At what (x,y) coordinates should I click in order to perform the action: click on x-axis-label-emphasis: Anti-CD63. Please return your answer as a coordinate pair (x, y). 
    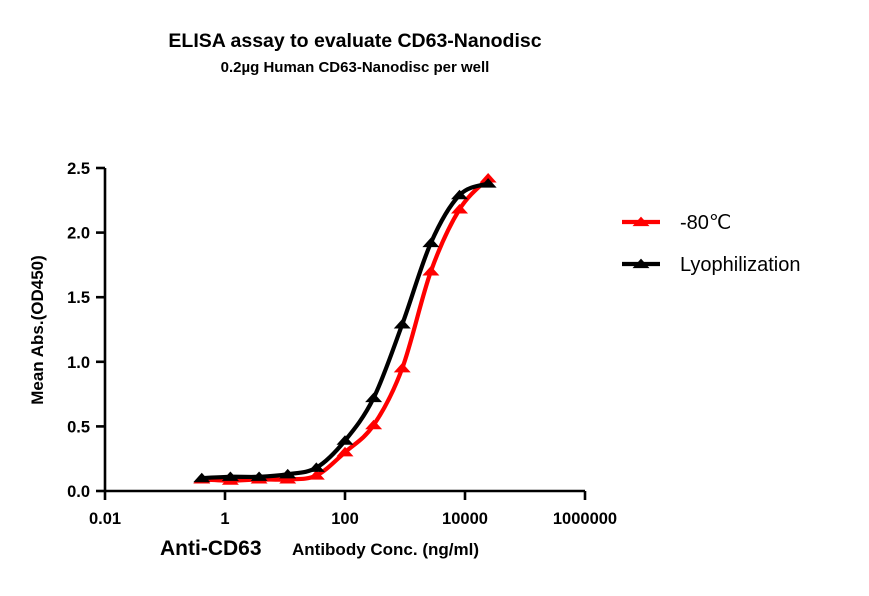
    Looking at the image, I should click on (211, 548).